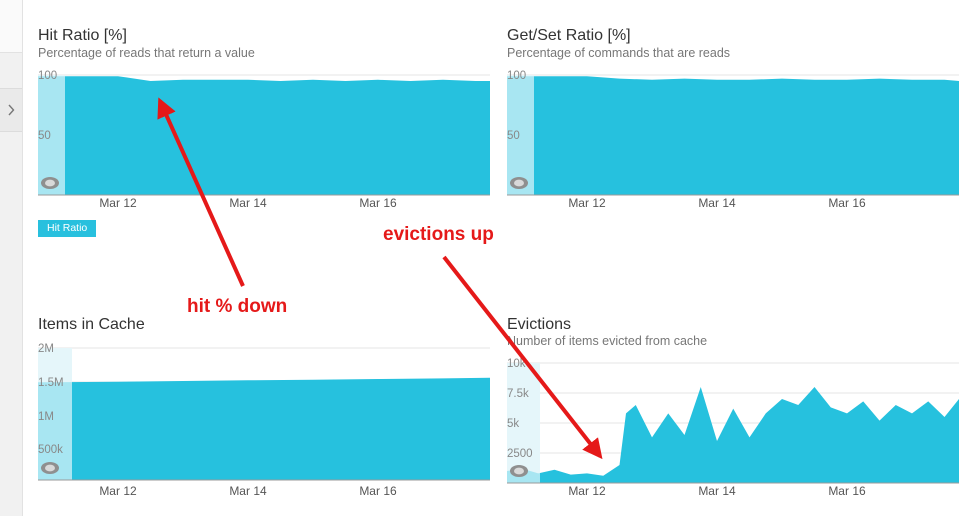  I want to click on y-tick-label: 2500, so click(520, 454).